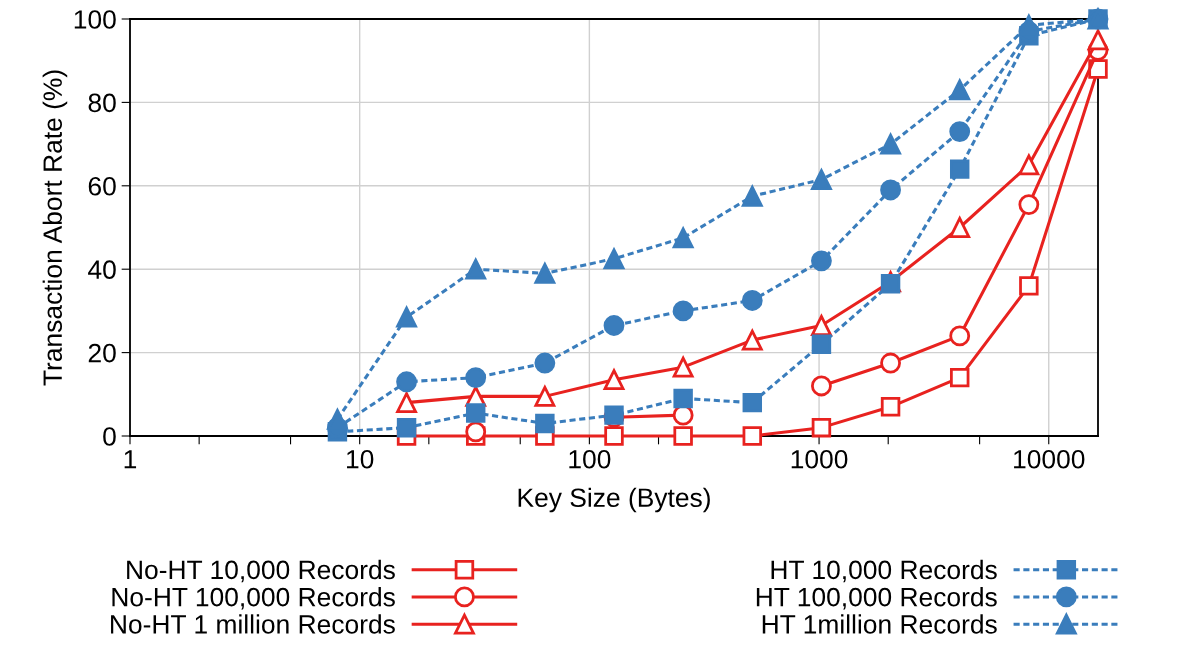 This screenshot has width=1181, height=669. Describe the element at coordinates (253, 598) in the screenshot. I see `legend-label: No-HT 100,000 Records` at that location.